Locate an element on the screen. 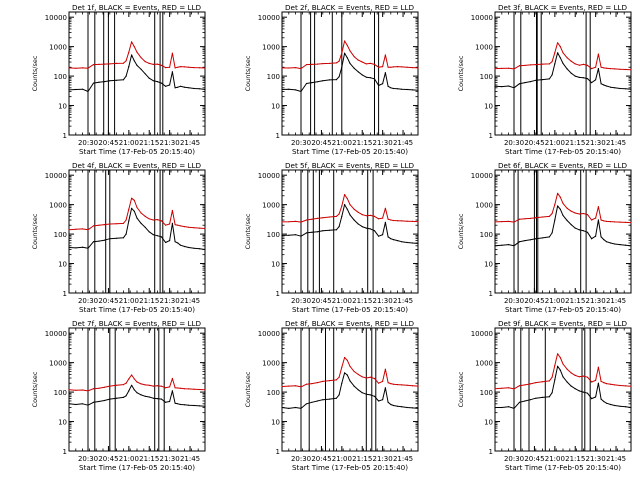 Image resolution: width=640 pixels, height=480 pixels. x-axis-label: Start Time (17-Feb-05 20:15:40) is located at coordinates (137, 151).